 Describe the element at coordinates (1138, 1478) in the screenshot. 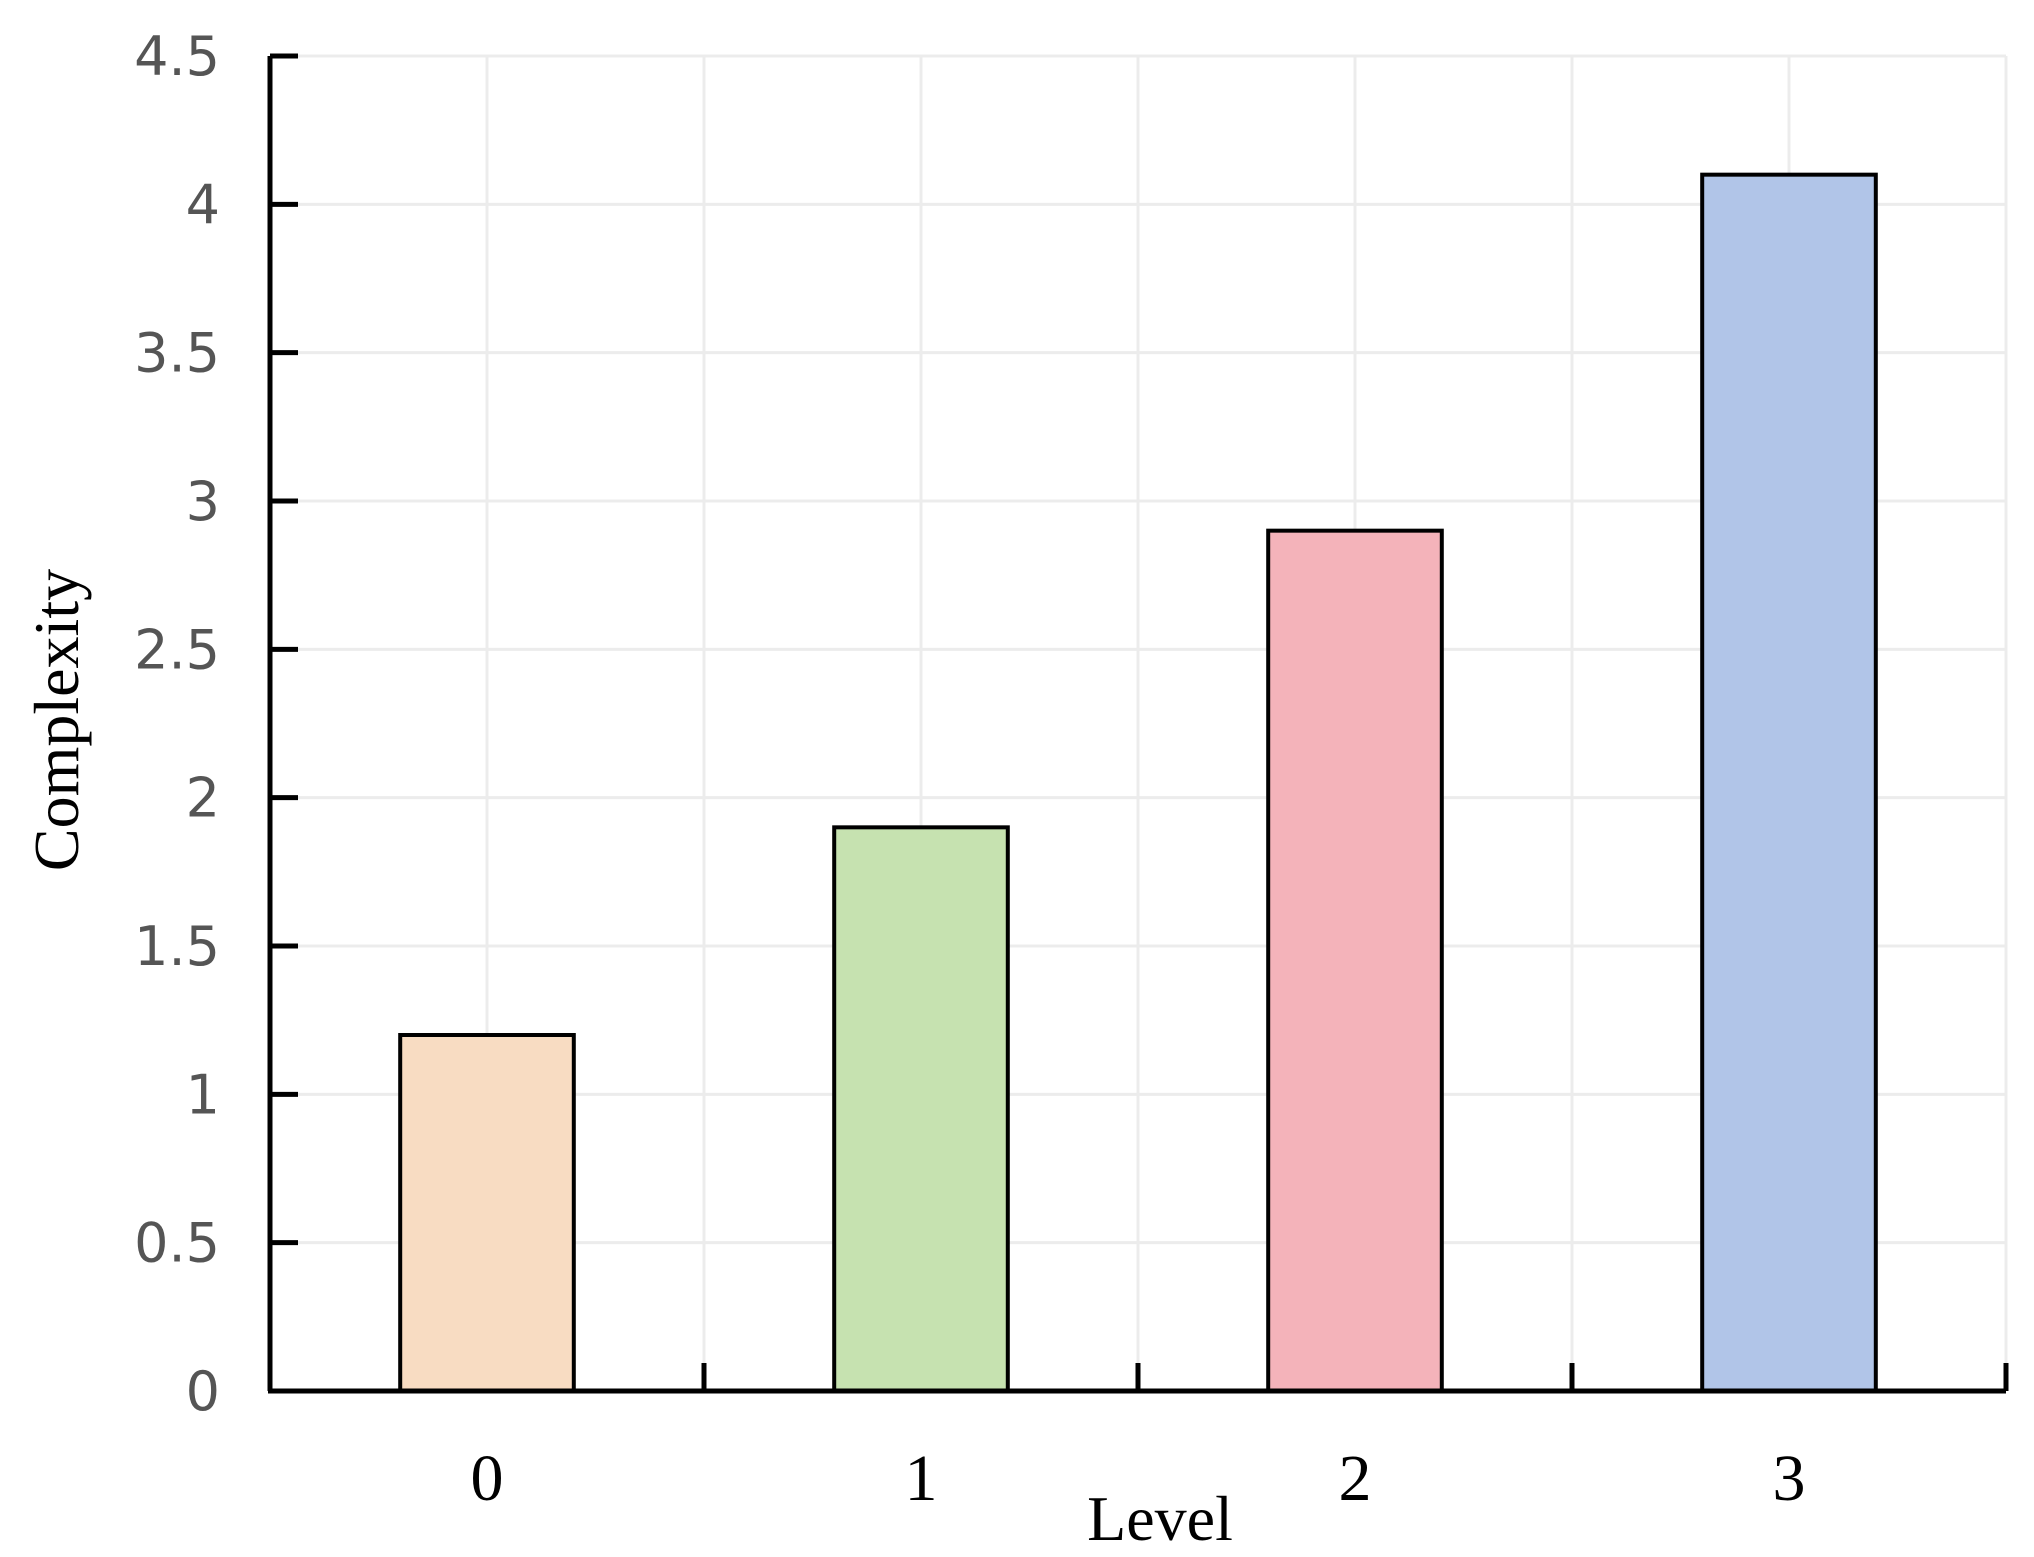

I see `x-tick-labels: 0 1 2 3` at that location.